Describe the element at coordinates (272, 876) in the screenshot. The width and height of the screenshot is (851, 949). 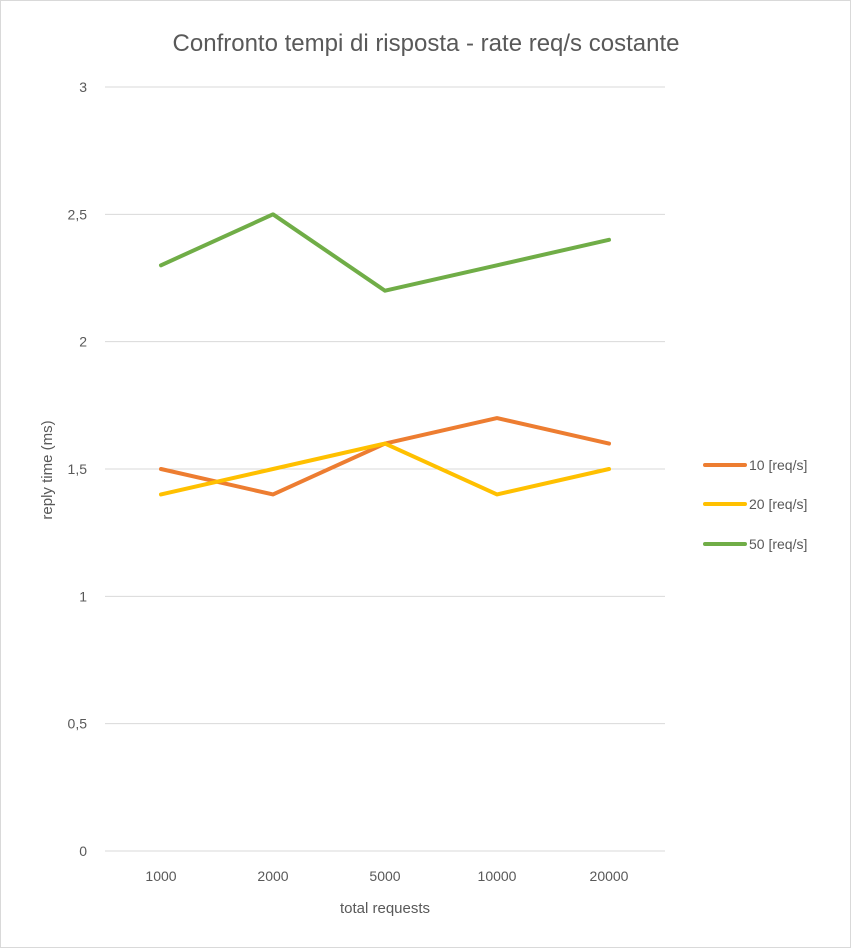
I see `x-tick-label: 2000` at that location.